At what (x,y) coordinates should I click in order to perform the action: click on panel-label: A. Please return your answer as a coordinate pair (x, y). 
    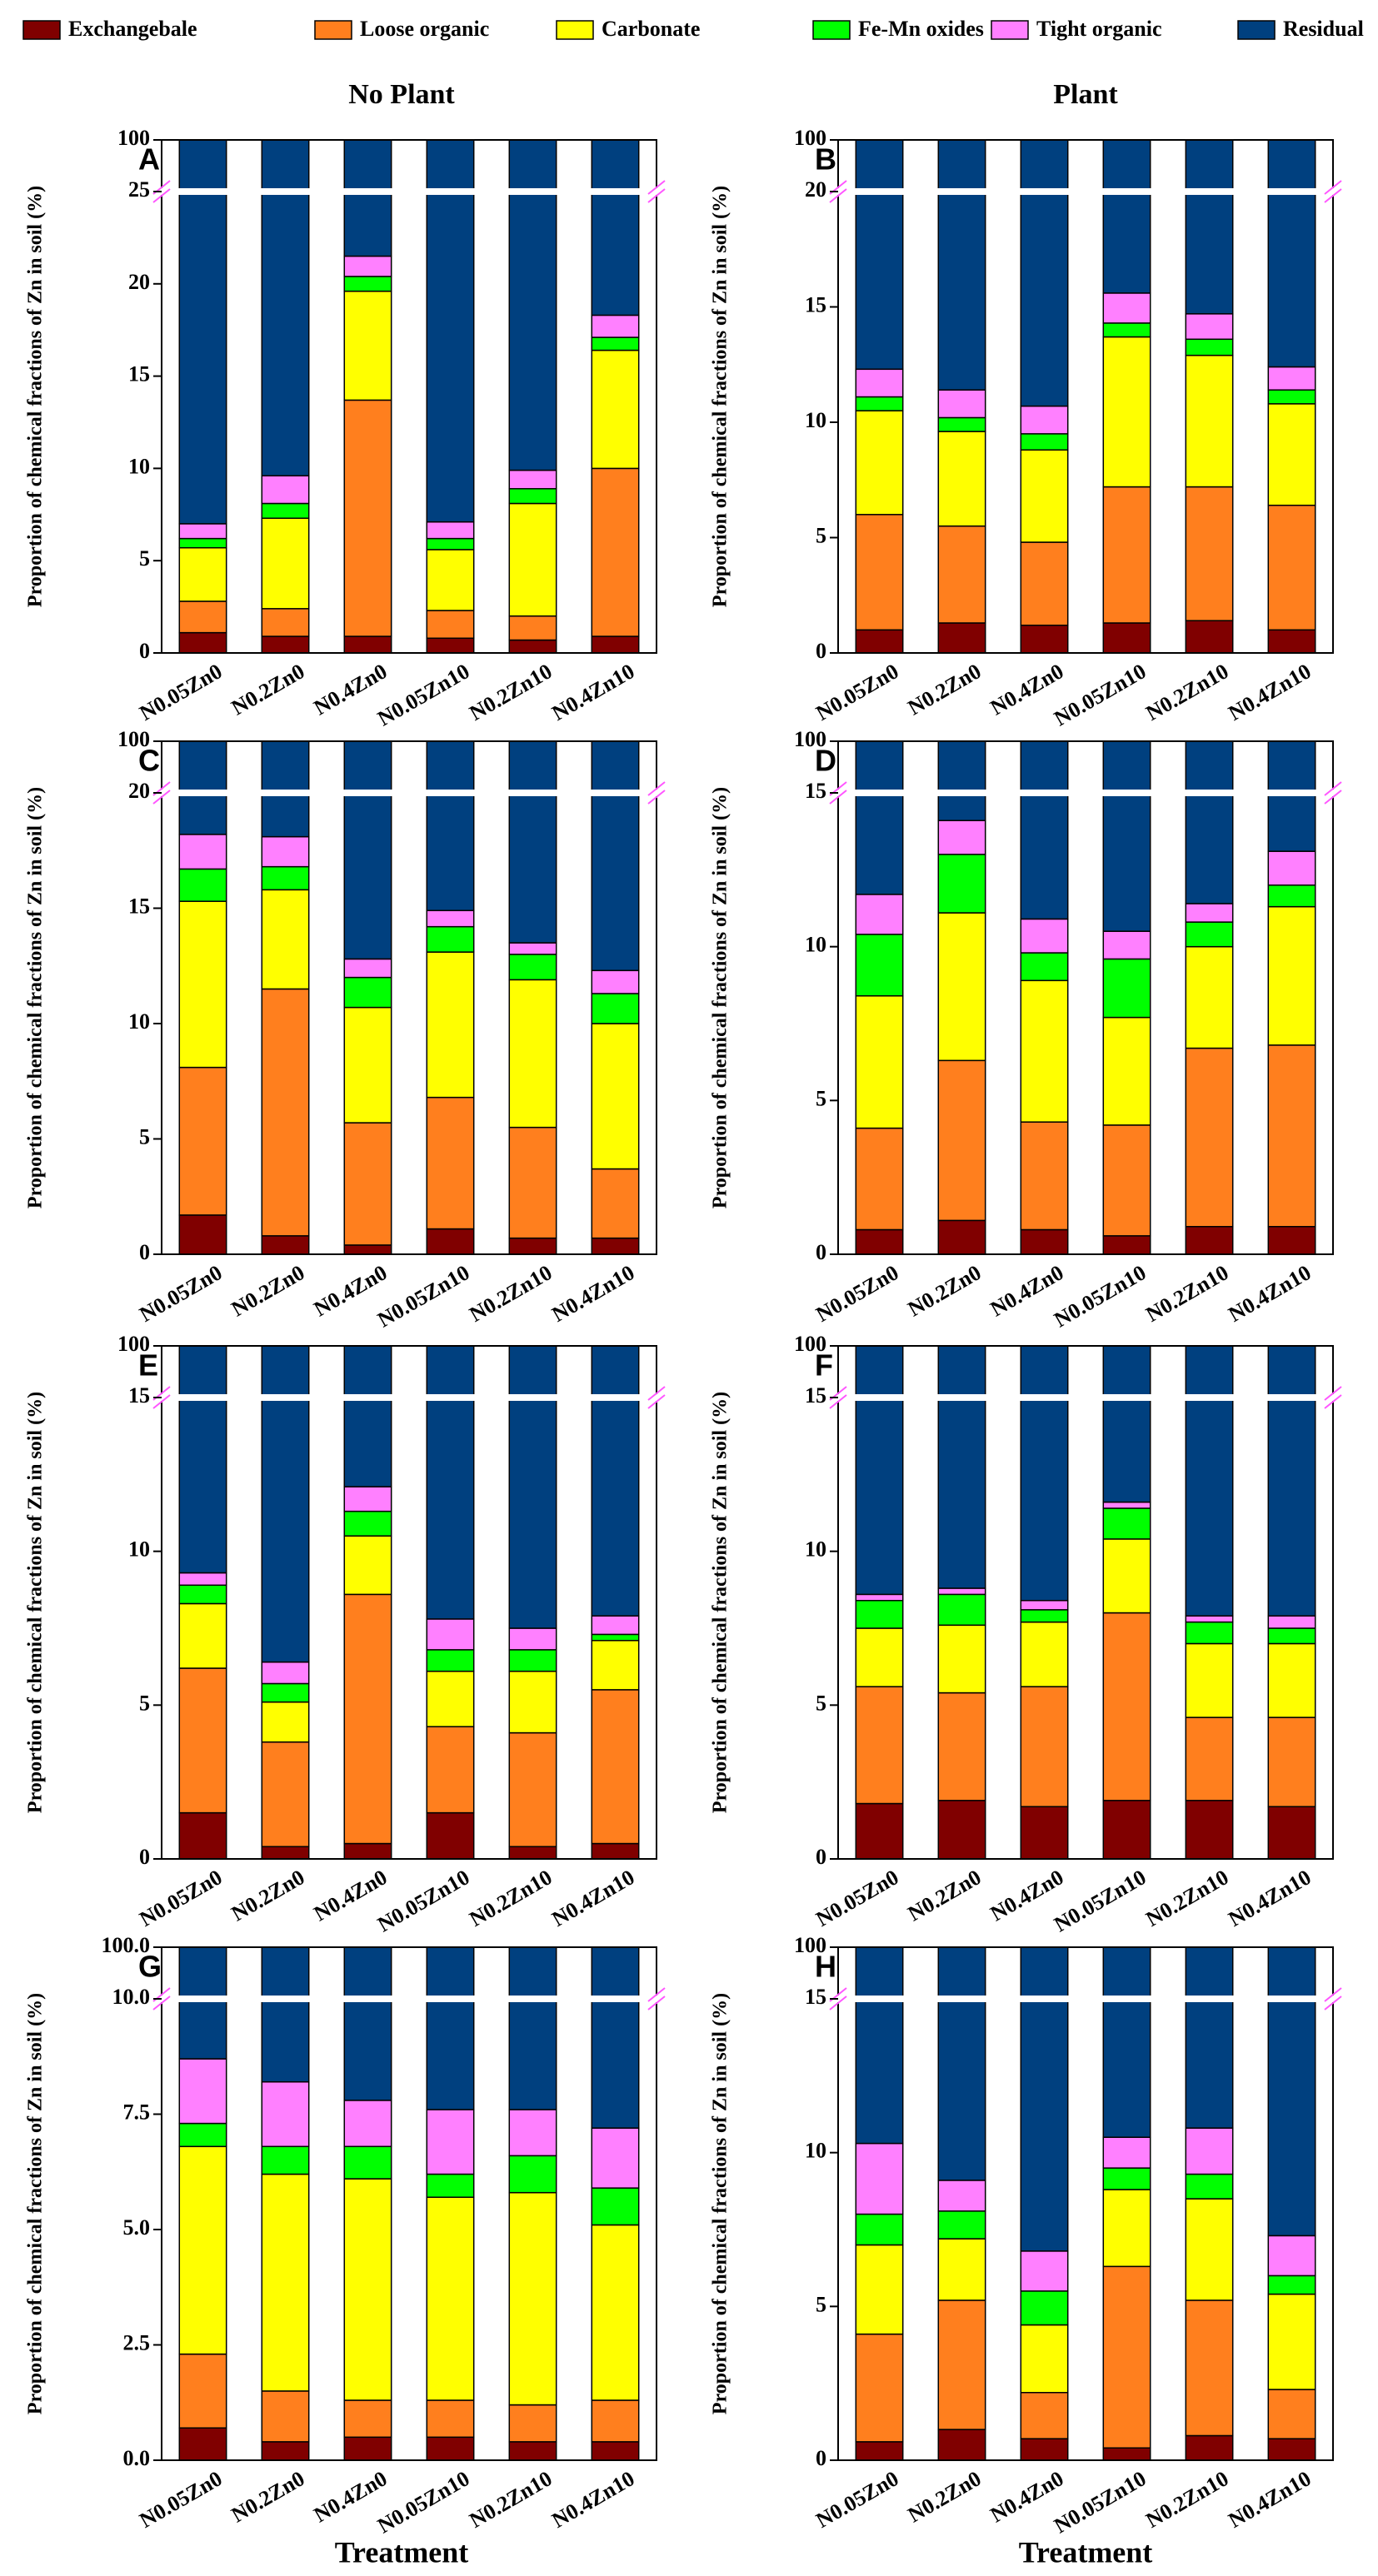
    Looking at the image, I should click on (149, 159).